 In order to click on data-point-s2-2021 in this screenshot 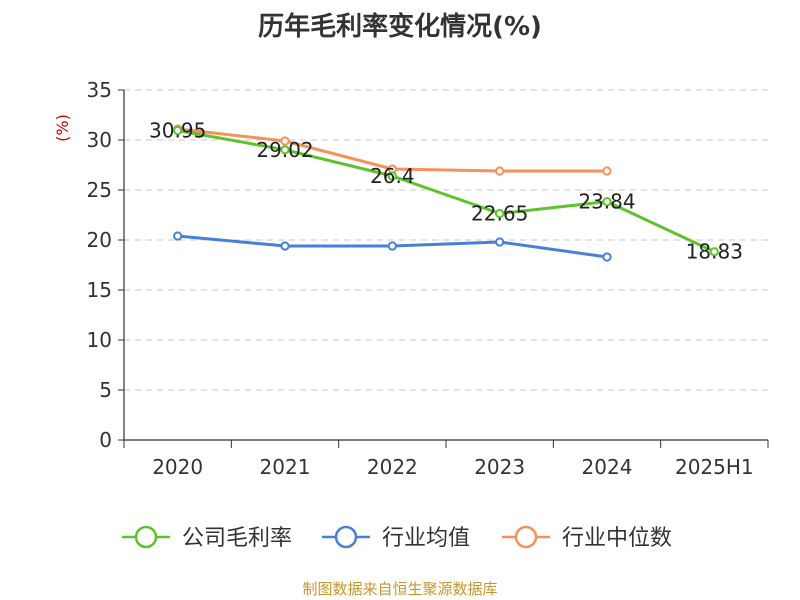, I will do `click(285, 141)`.